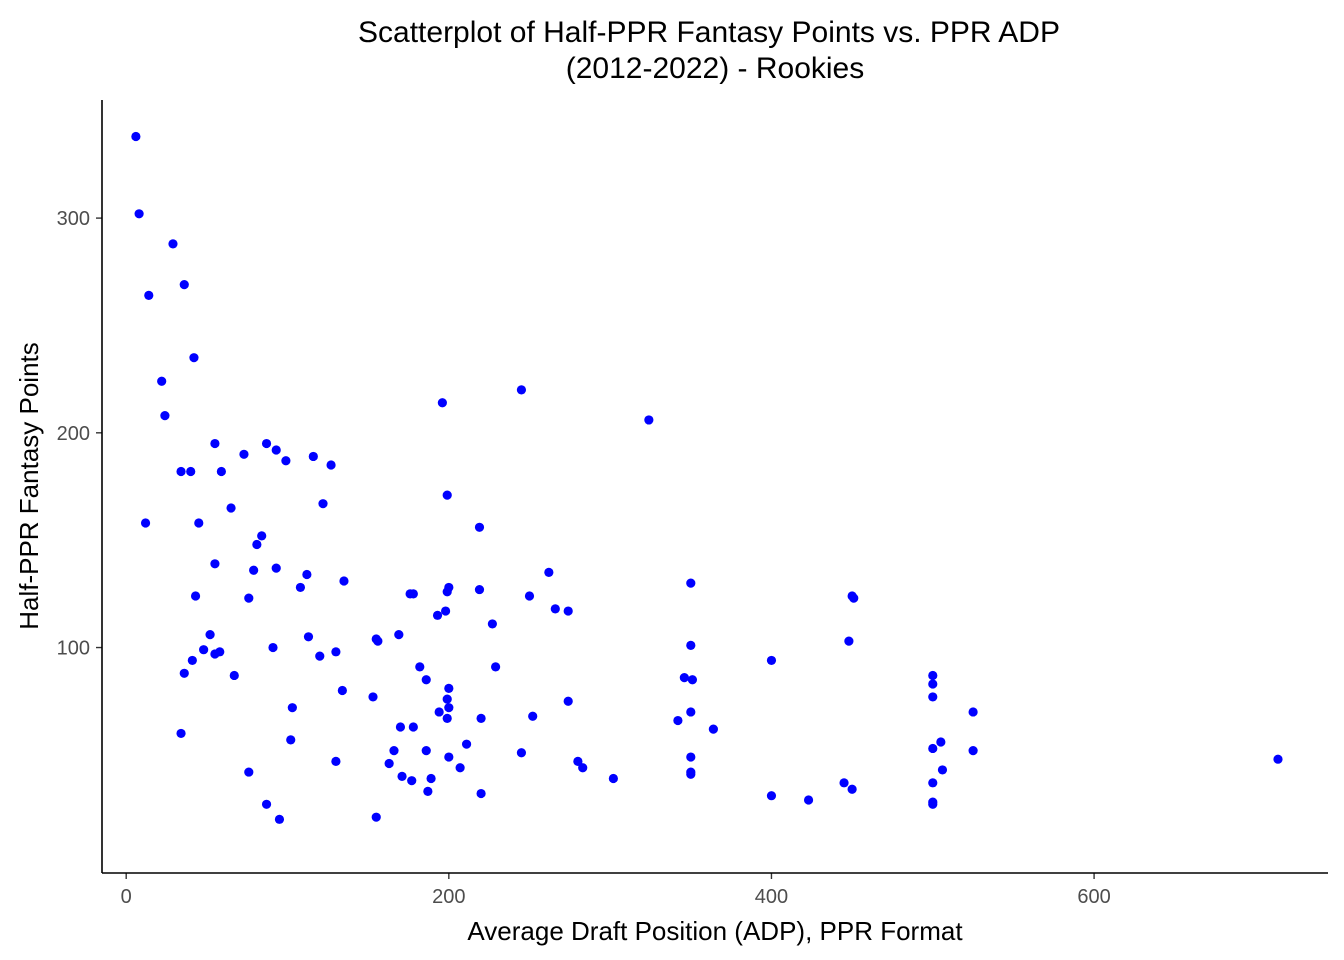 The width and height of the screenshot is (1344, 960). I want to click on y-tick-label: 100, so click(73, 649).